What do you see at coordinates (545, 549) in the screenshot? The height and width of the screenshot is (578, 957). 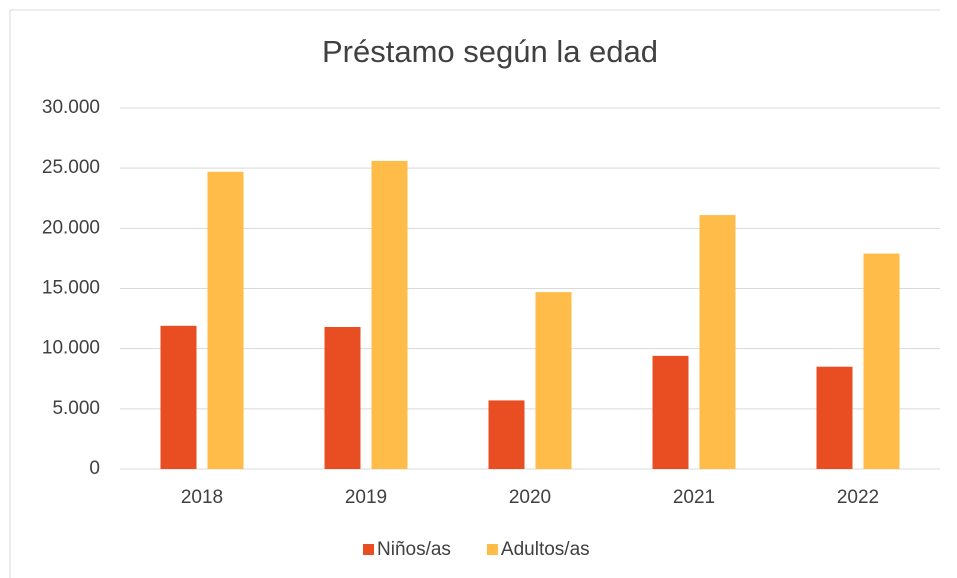 I see `legend-label: Adultos/as` at bounding box center [545, 549].